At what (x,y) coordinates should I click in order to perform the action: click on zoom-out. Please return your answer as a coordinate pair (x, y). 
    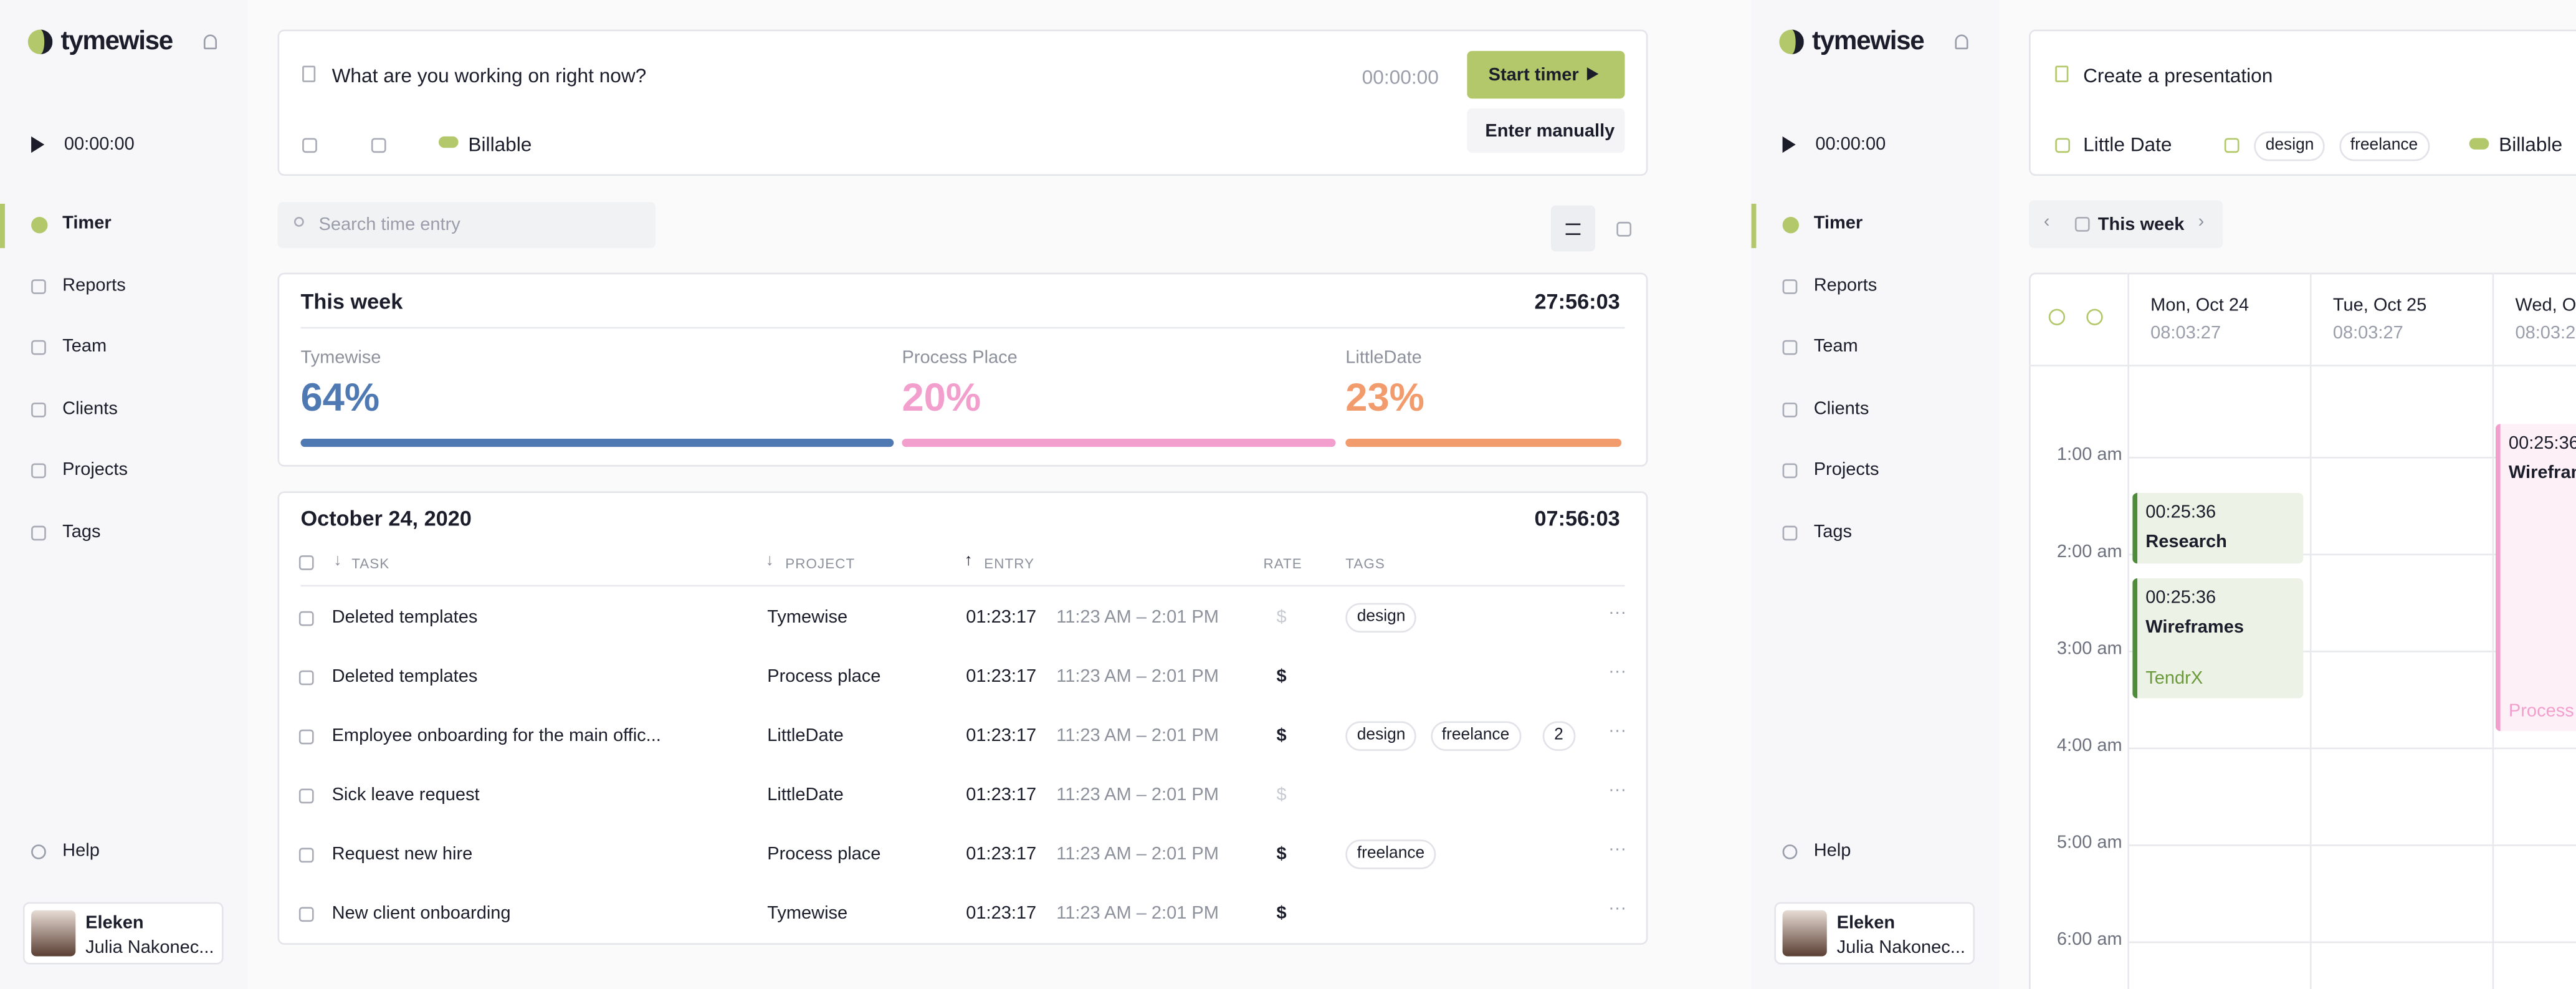
    Looking at the image, I should click on (2057, 317).